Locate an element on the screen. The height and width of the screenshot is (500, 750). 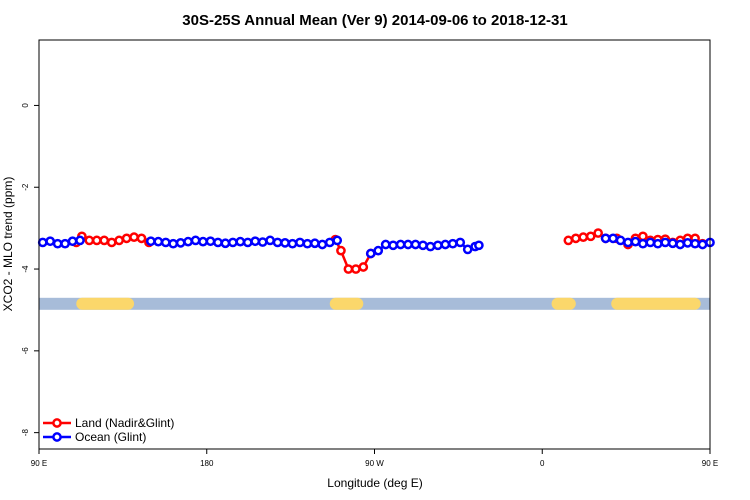
surface-bar-ocean is located at coordinates (374, 303).